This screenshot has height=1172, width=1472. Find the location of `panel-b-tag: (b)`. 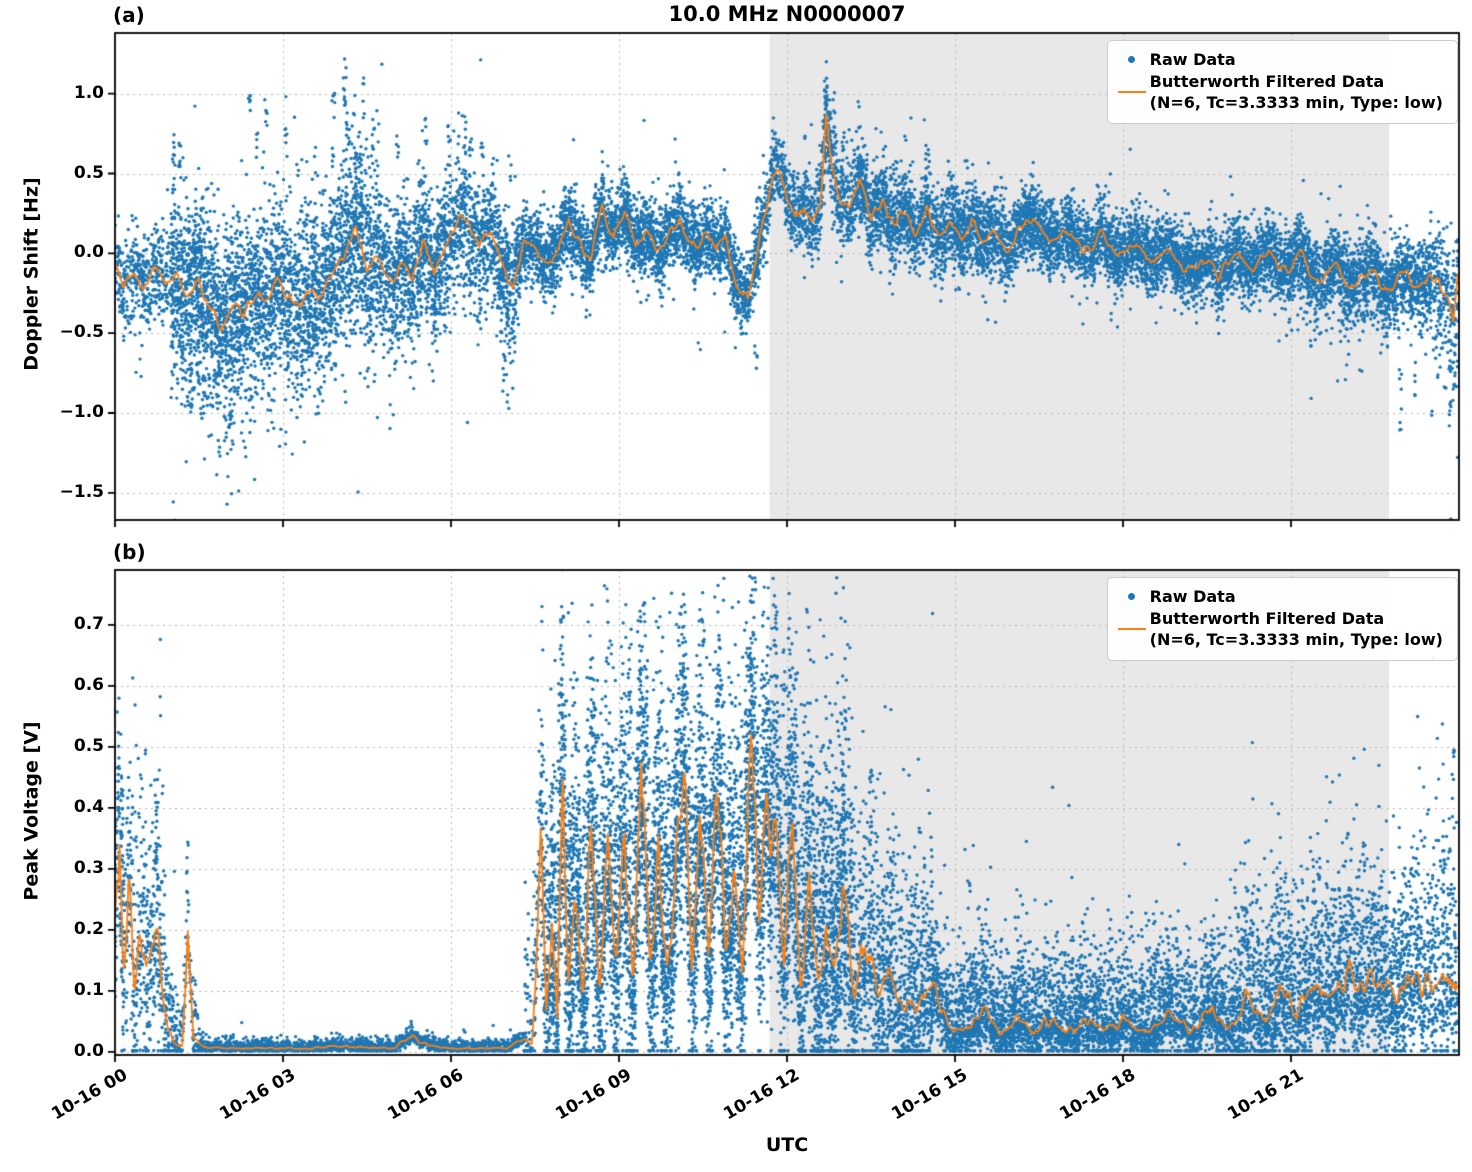

panel-b-tag: (b) is located at coordinates (129, 552).